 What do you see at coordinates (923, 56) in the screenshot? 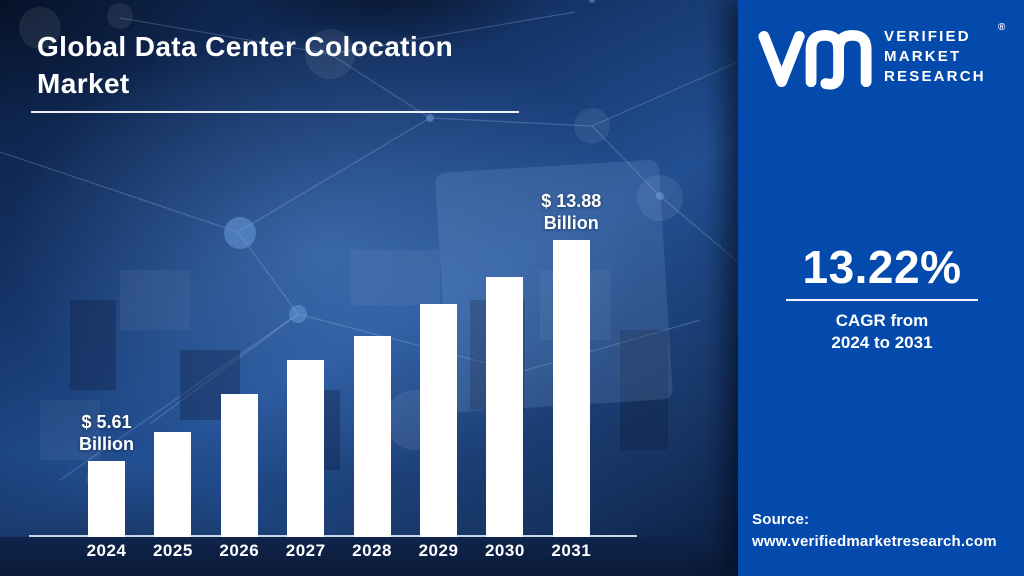
I see `brand-name-line2: MARKET` at bounding box center [923, 56].